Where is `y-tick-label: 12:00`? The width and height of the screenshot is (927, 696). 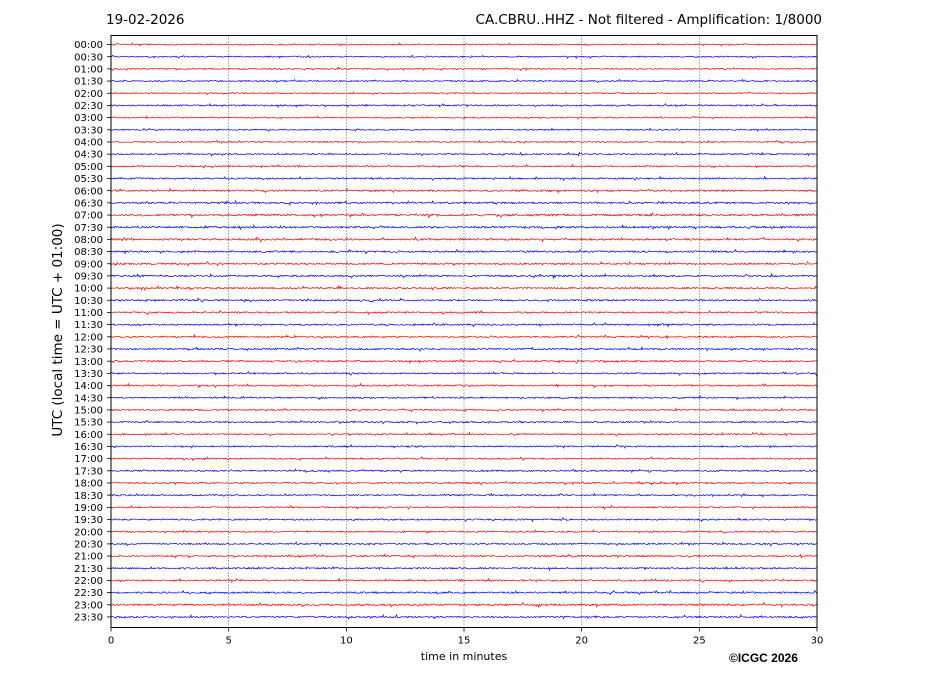 y-tick-label: 12:00 is located at coordinates (88, 337).